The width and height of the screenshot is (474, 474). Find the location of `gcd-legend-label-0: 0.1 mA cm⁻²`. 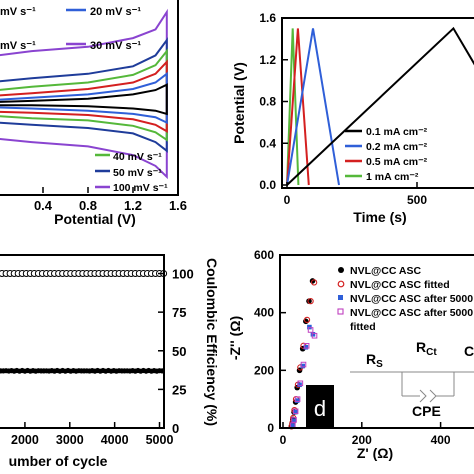

gcd-legend-label-0: 0.1 mA cm⁻² is located at coordinates (397, 132).